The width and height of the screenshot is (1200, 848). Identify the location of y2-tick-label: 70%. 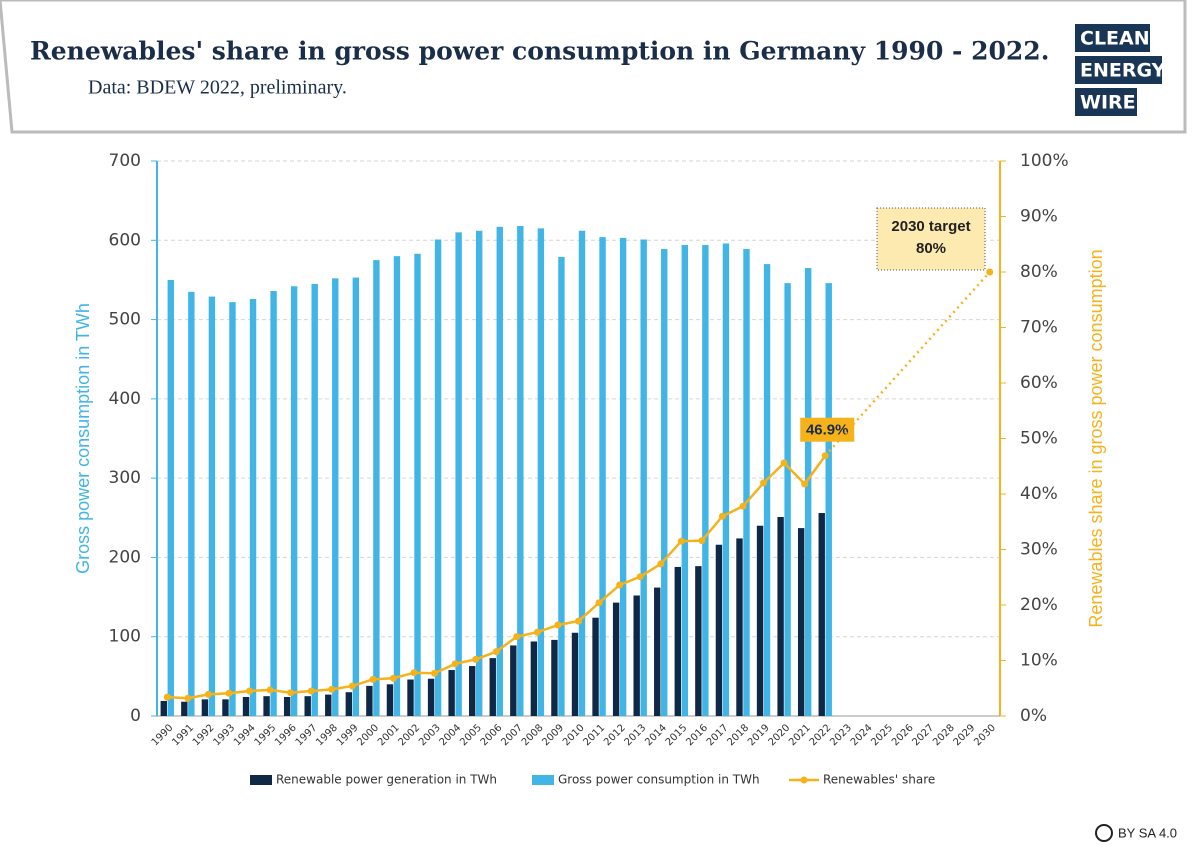
(1039, 328).